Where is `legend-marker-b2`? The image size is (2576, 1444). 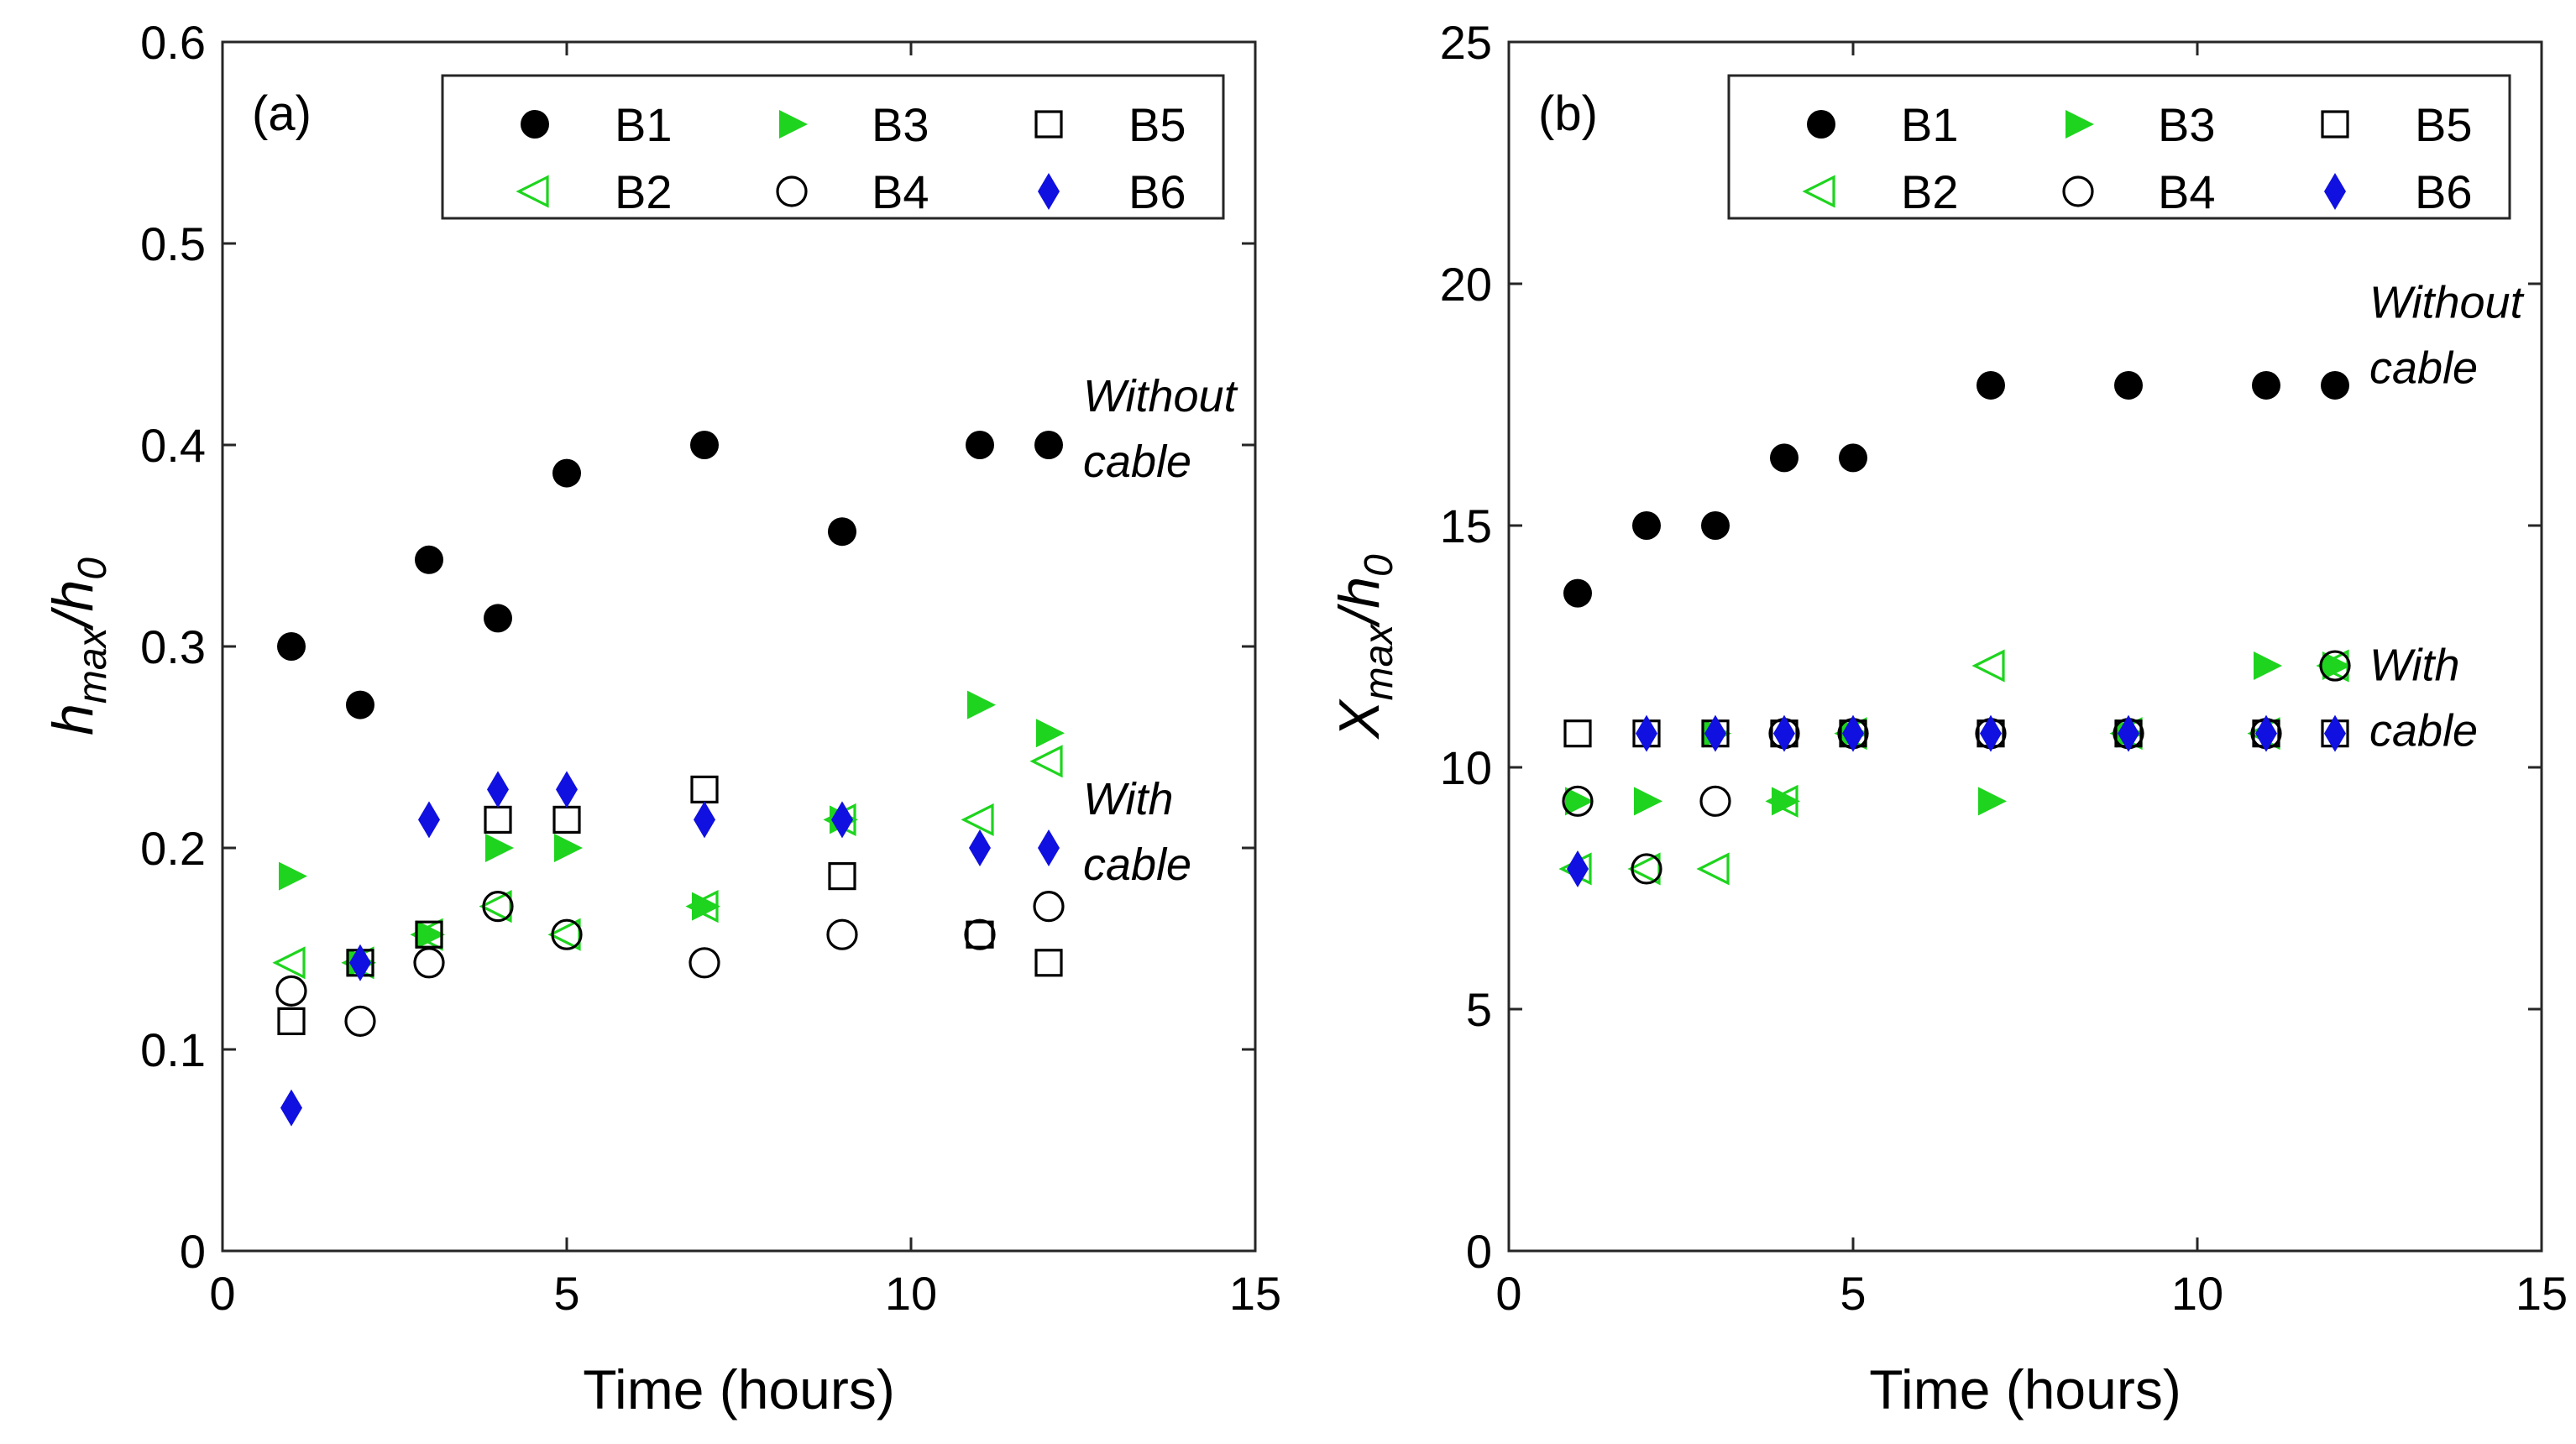 legend-marker-b2 is located at coordinates (1819, 191).